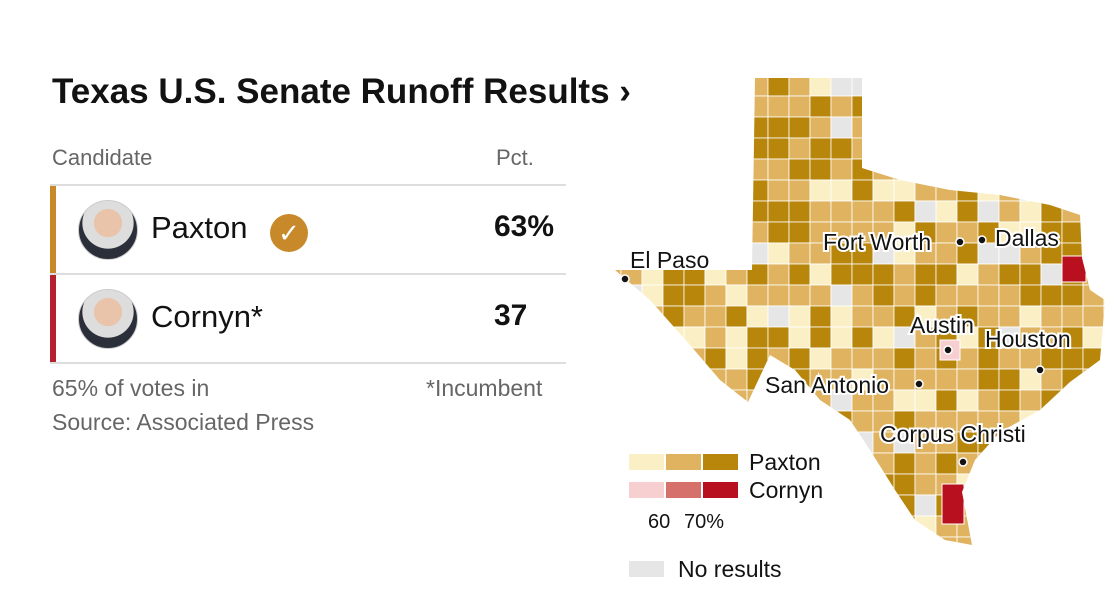 This screenshot has height=609, width=1118. What do you see at coordinates (341, 91) in the screenshot?
I see `title: Texas U.S. Senate Runoff Results ›` at bounding box center [341, 91].